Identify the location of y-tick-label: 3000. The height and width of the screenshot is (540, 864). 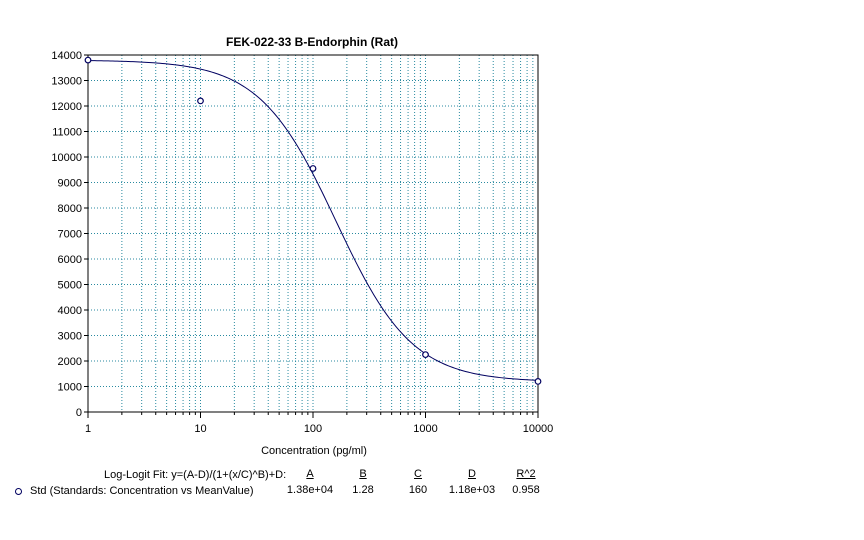
(70, 337).